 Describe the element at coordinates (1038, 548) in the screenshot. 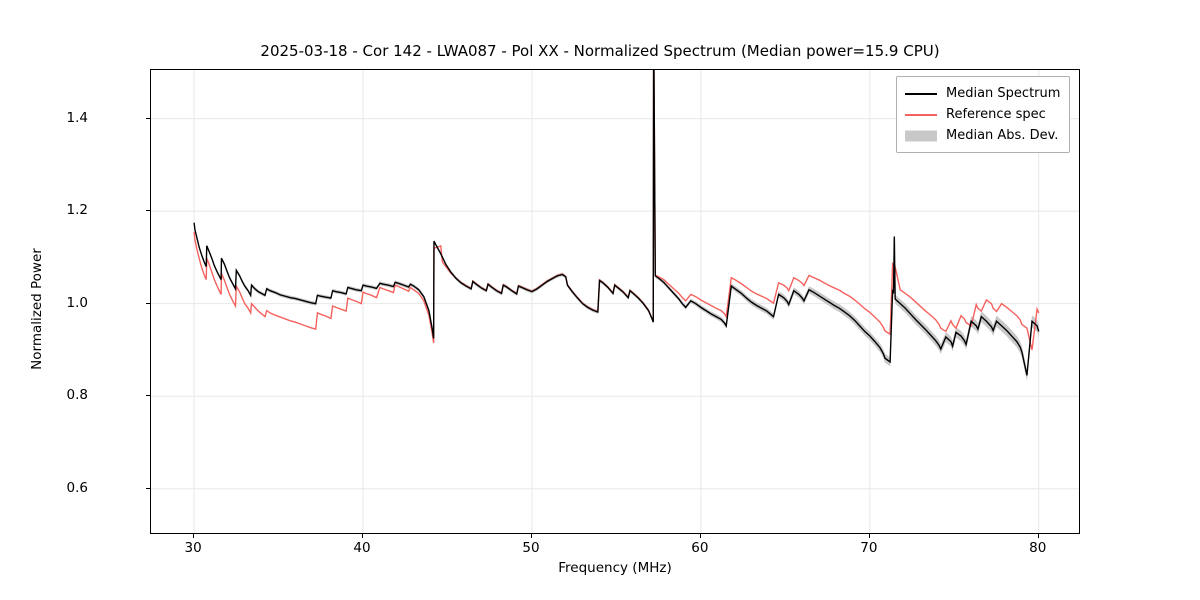

I see `x-tick-label: 80` at that location.